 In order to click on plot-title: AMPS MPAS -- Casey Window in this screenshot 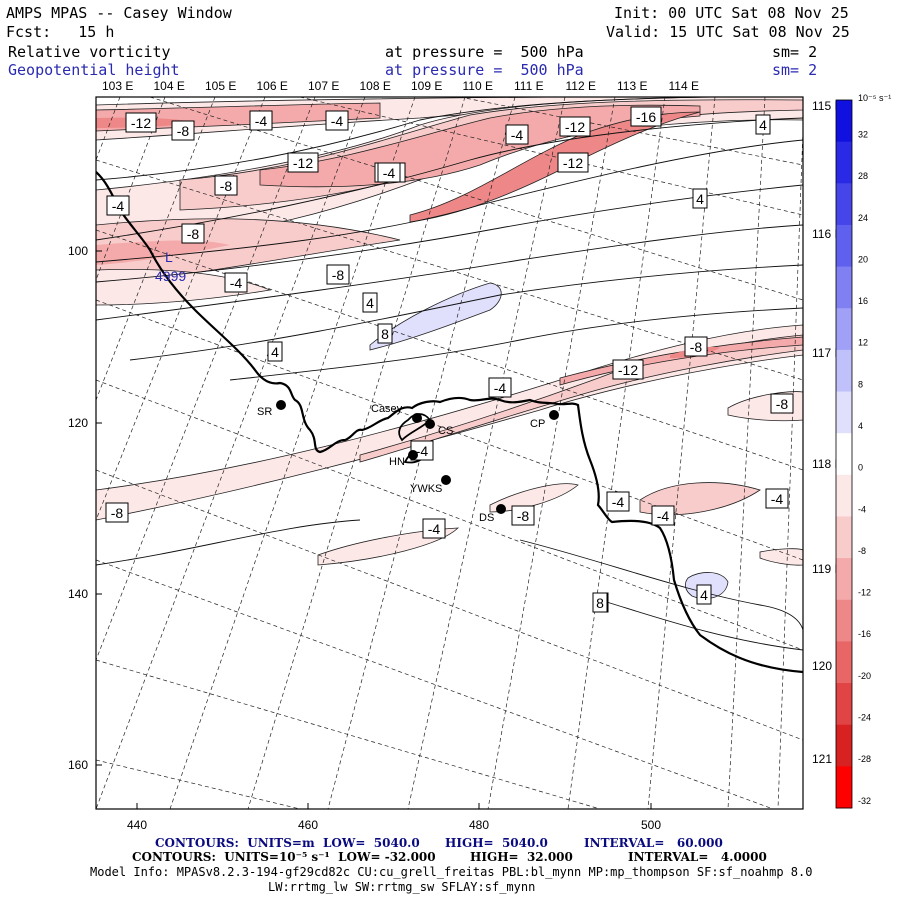, I will do `click(119, 13)`.